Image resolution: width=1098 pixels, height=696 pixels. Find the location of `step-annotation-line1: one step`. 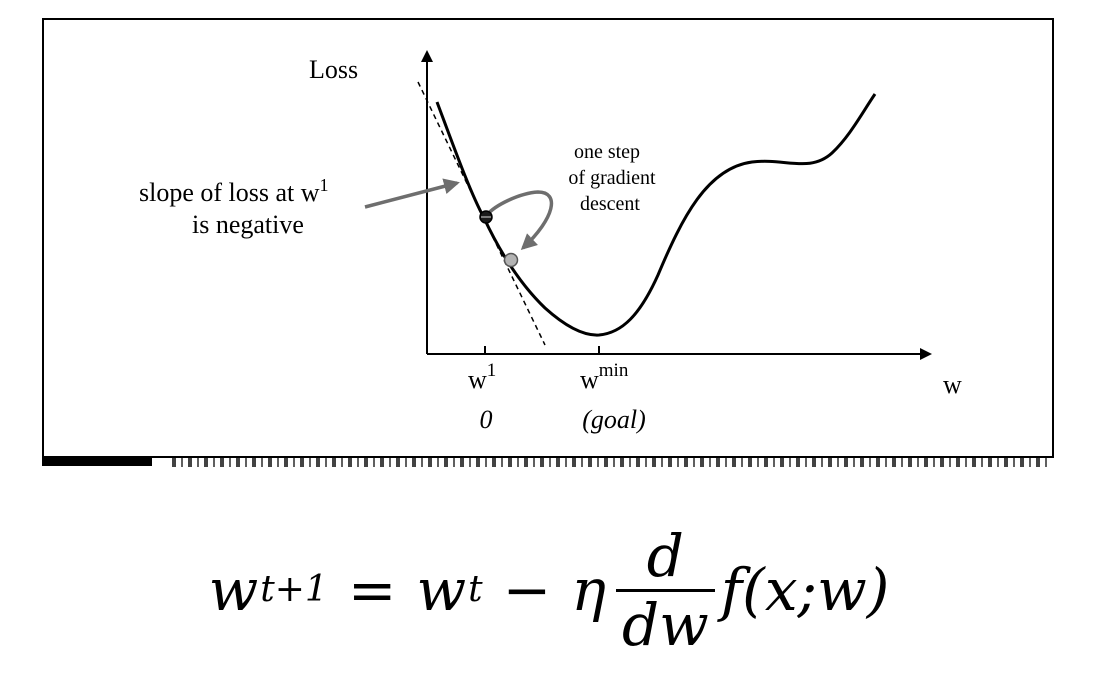

step-annotation-line1: one step is located at coordinates (607, 152).